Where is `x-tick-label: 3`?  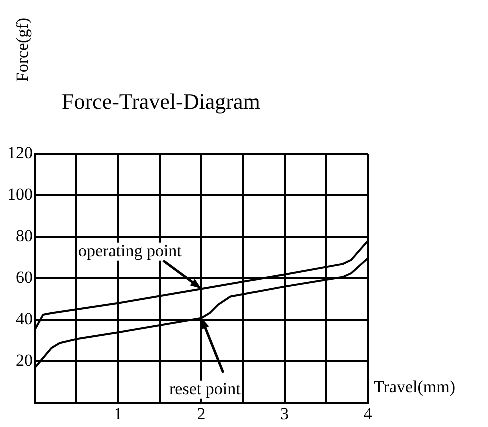 x-tick-label: 3 is located at coordinates (284, 414).